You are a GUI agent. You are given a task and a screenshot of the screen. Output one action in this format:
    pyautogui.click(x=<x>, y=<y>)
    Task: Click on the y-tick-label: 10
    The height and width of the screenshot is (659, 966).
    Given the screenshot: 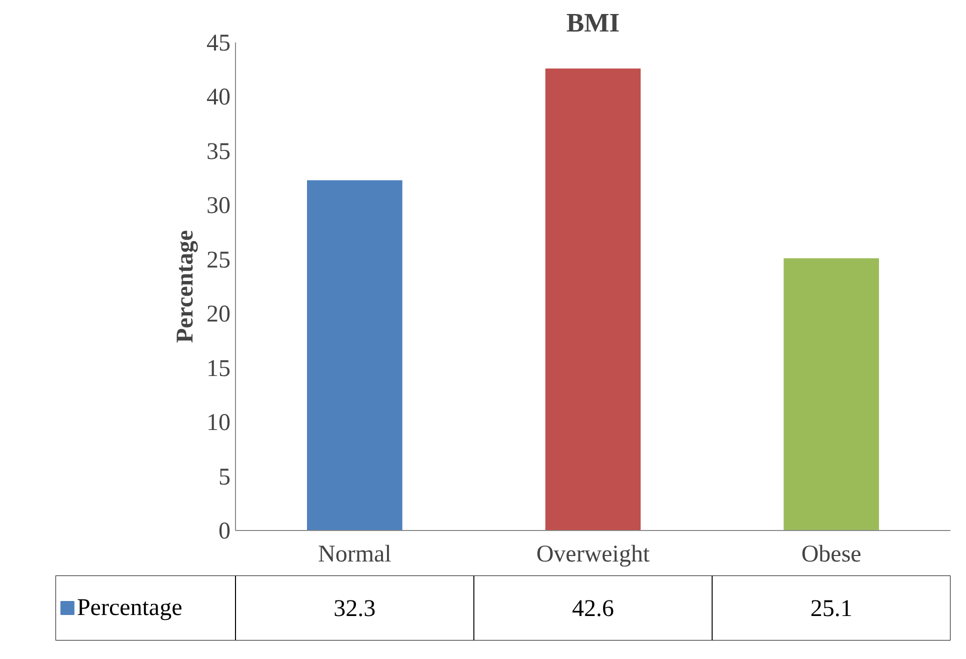 What is the action you would take?
    pyautogui.click(x=218, y=423)
    